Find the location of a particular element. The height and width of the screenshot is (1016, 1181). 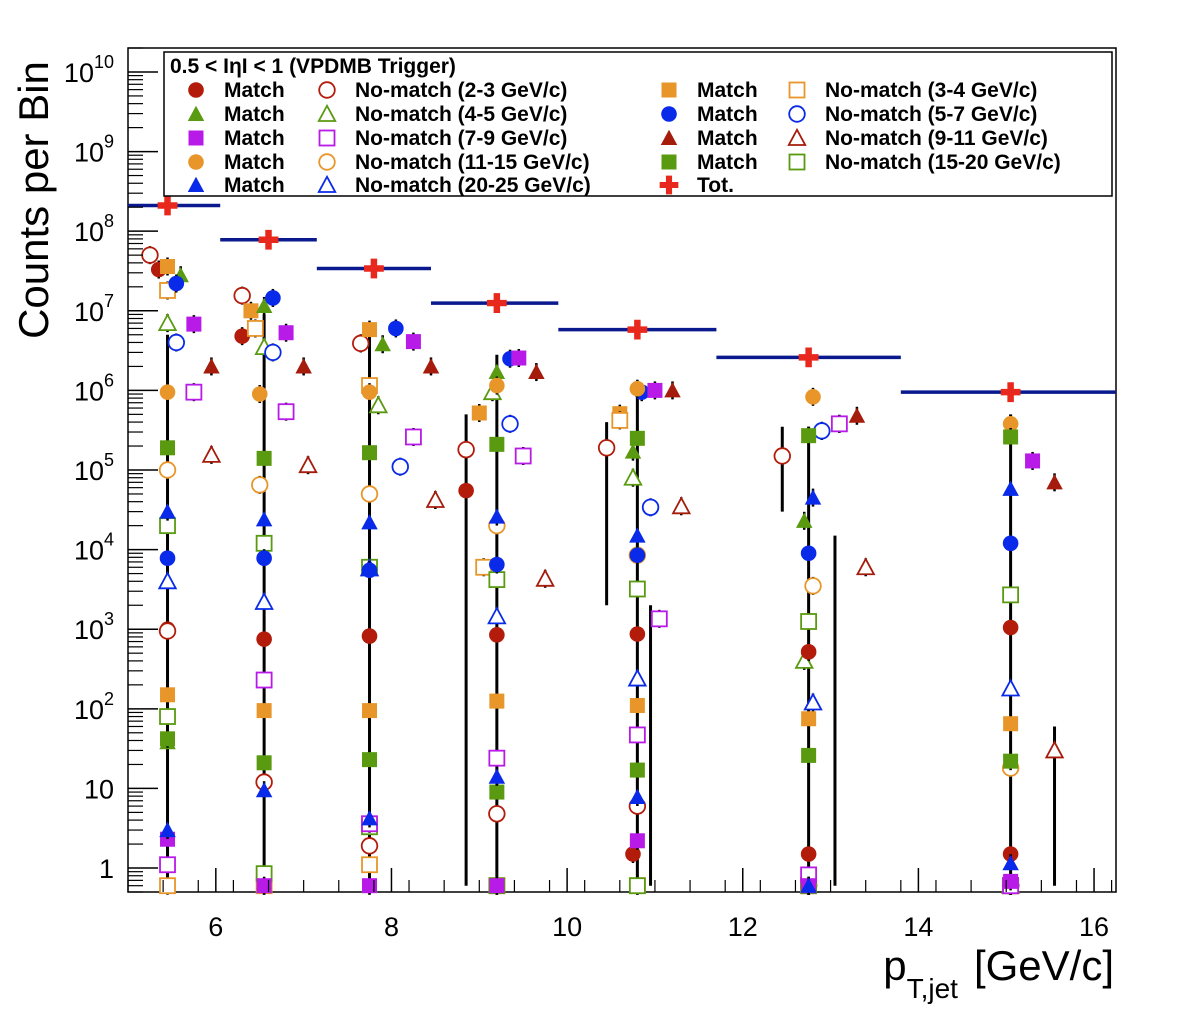

legend-marker-m57 is located at coordinates (669, 114).